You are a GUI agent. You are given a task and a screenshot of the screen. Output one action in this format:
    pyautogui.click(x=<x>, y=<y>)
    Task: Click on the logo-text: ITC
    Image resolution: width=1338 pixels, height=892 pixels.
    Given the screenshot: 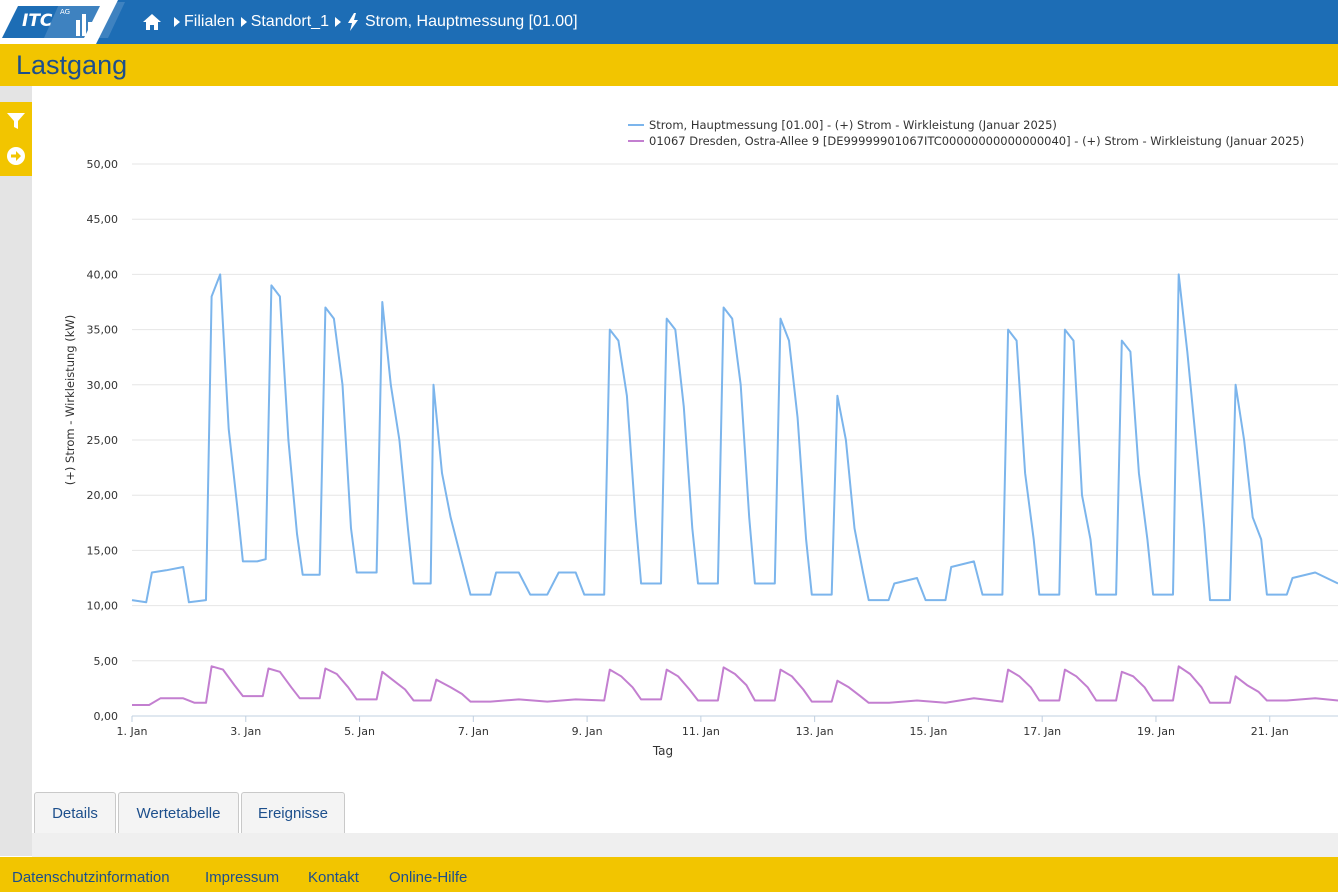 What is the action you would take?
    pyautogui.click(x=37, y=21)
    